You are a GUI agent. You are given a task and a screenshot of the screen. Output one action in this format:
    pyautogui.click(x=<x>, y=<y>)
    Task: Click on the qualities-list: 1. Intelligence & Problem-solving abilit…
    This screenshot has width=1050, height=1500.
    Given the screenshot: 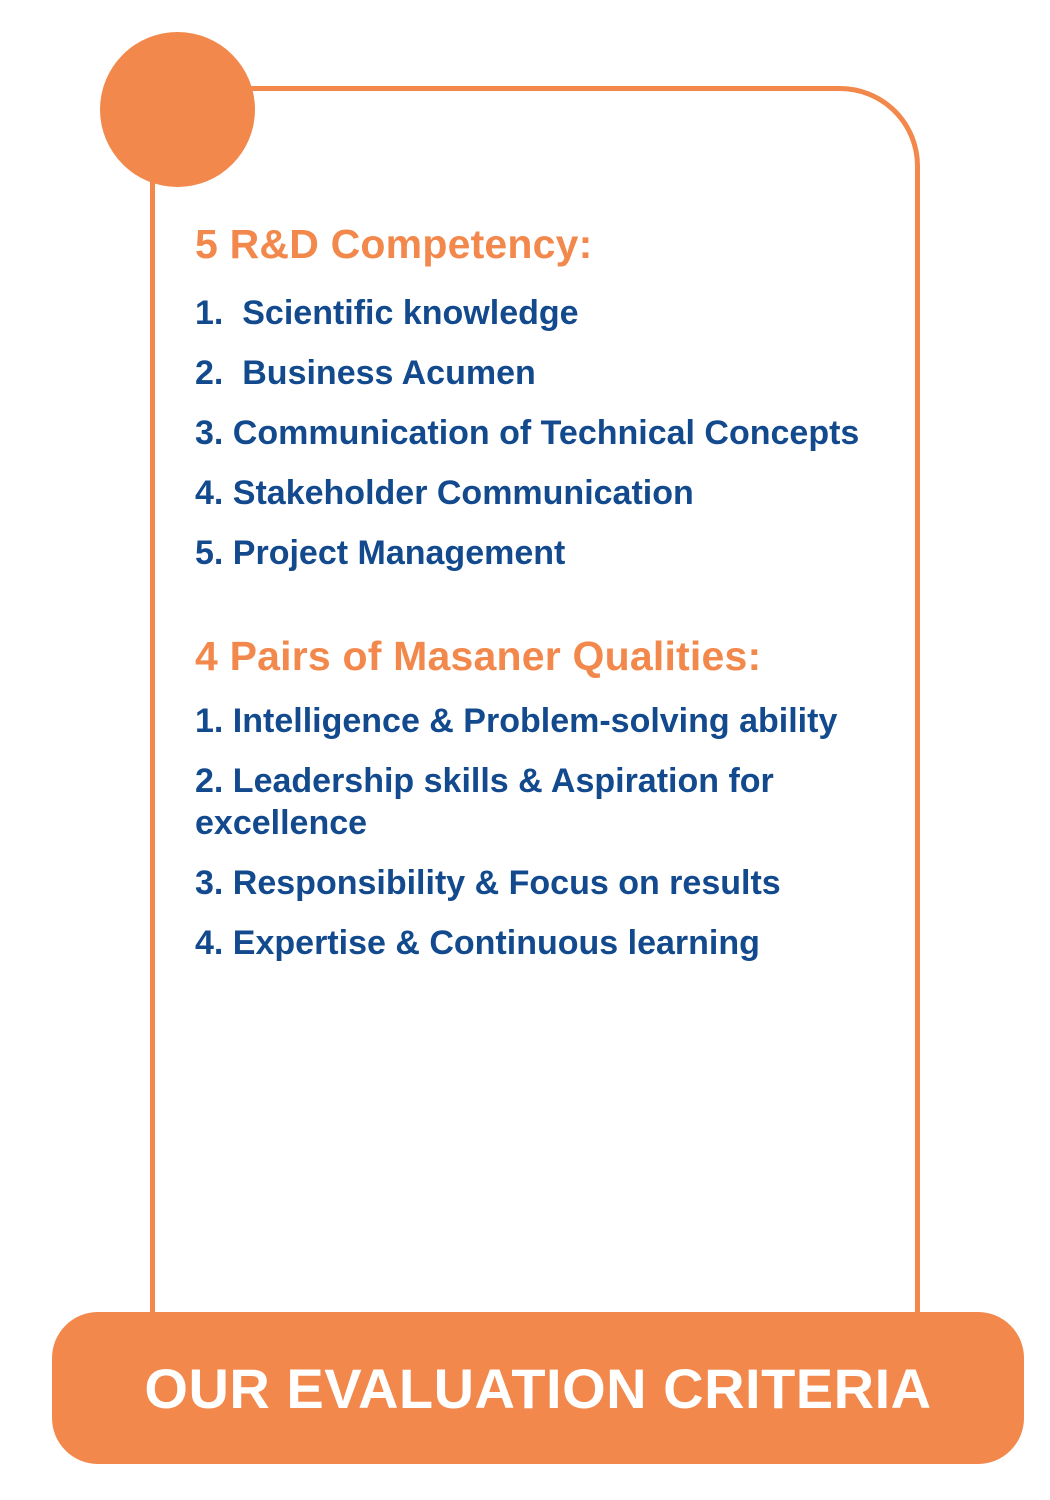 What is the action you would take?
    pyautogui.click(x=545, y=832)
    